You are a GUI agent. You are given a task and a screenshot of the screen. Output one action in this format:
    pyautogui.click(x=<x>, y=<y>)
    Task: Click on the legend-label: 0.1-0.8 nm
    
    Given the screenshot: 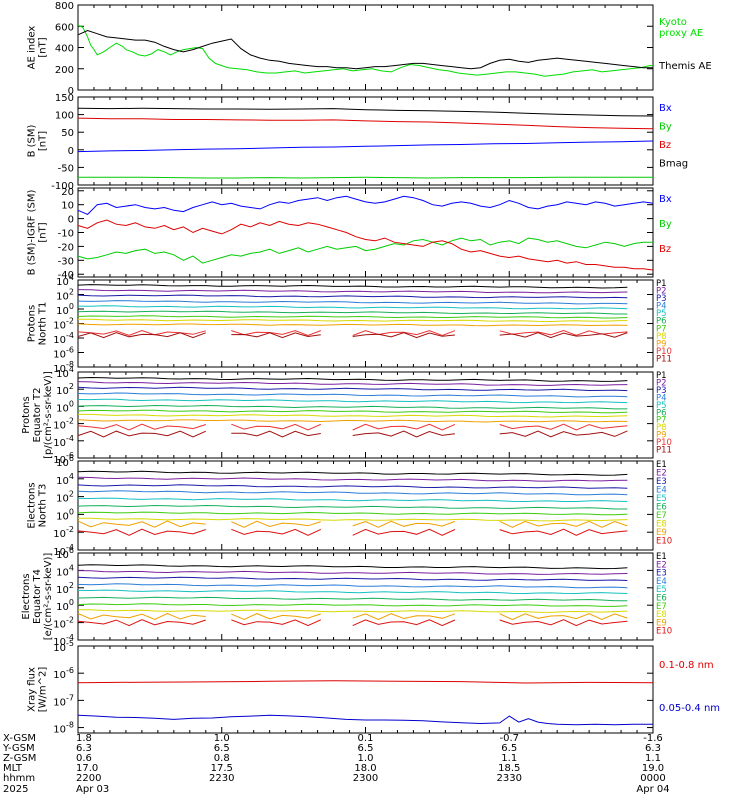 What is the action you would take?
    pyautogui.click(x=686, y=665)
    